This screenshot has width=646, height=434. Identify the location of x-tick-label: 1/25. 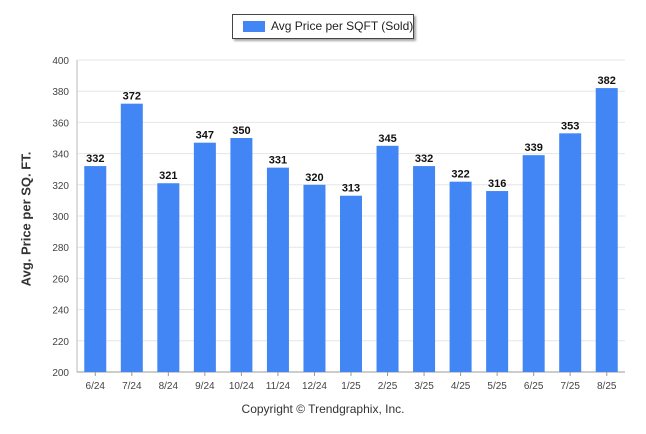
(351, 386).